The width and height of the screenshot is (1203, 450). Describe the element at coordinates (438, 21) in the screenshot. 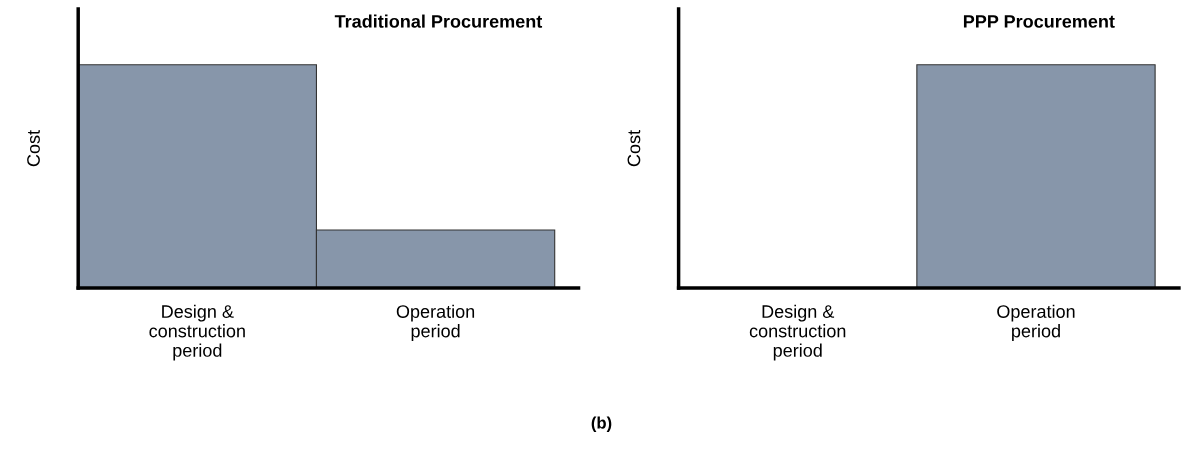

I see `chart-title: Traditional Procurement` at that location.